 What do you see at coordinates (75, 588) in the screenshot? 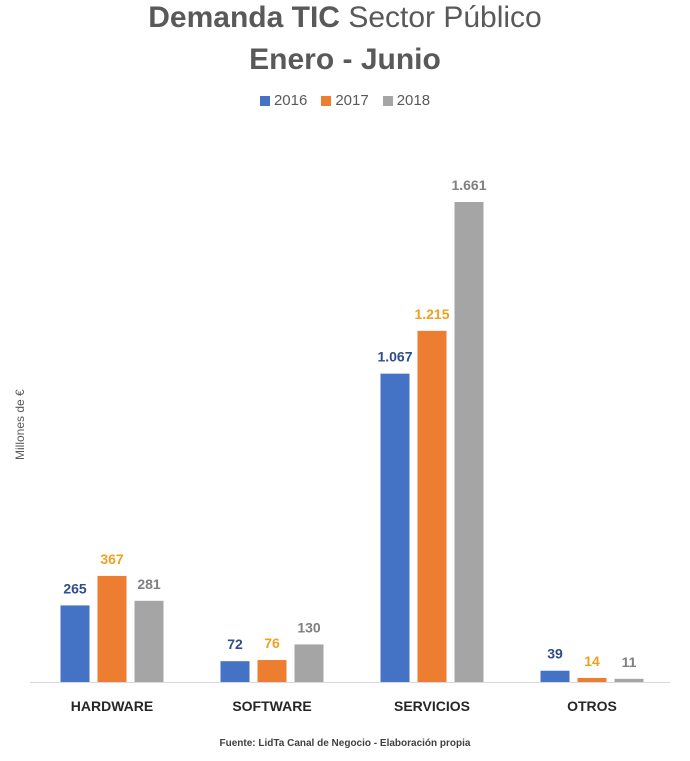
I see `data-label-hardware-2016: 265` at bounding box center [75, 588].